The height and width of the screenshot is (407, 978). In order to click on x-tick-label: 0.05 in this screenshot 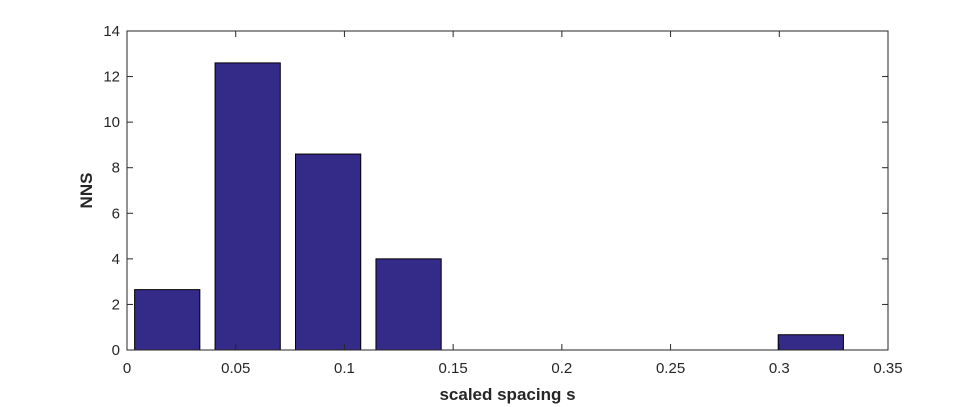, I will do `click(235, 368)`.